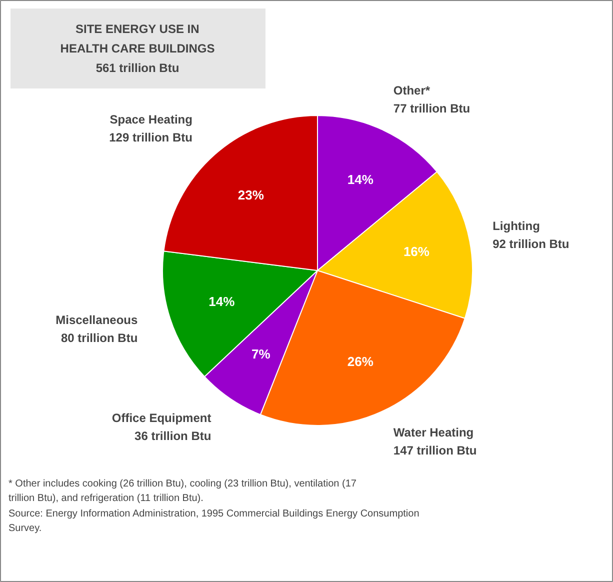 The height and width of the screenshot is (582, 613). What do you see at coordinates (251, 194) in the screenshot?
I see `data-label: 23%` at bounding box center [251, 194].